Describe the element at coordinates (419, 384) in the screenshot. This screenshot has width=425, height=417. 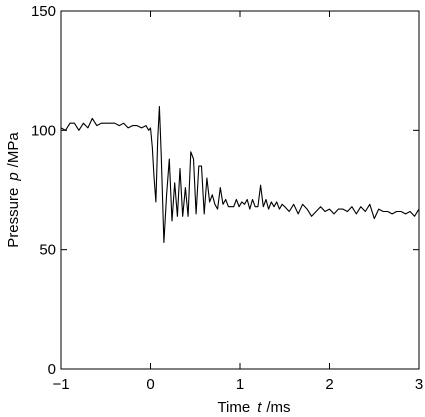
I see `x-tick-label: 3` at that location.